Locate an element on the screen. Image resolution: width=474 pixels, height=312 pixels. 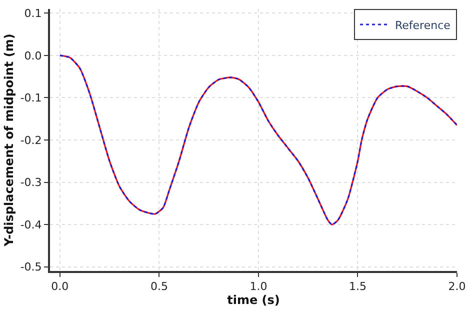
y-tick-label: -0.4 is located at coordinates (31, 225).